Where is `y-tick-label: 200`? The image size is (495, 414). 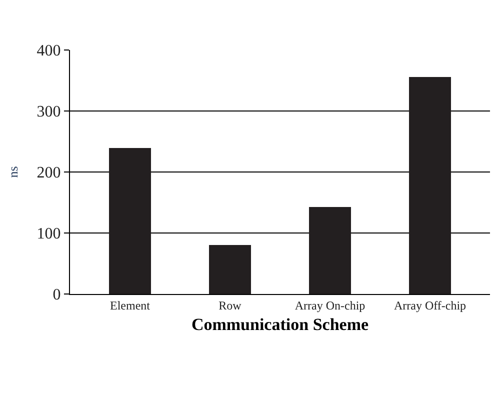
y-tick-label: 200 is located at coordinates (48, 173).